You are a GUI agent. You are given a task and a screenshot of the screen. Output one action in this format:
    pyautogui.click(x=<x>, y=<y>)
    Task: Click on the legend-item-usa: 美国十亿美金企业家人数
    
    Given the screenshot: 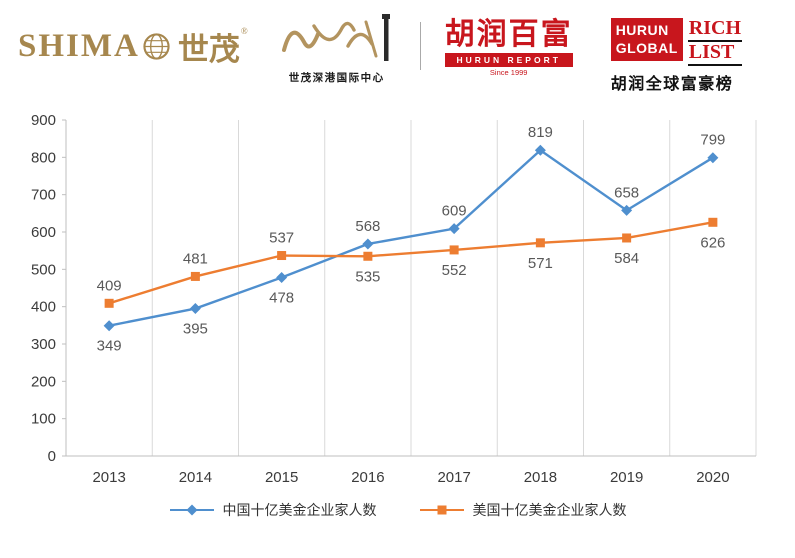 What is the action you would take?
    pyautogui.click(x=523, y=510)
    